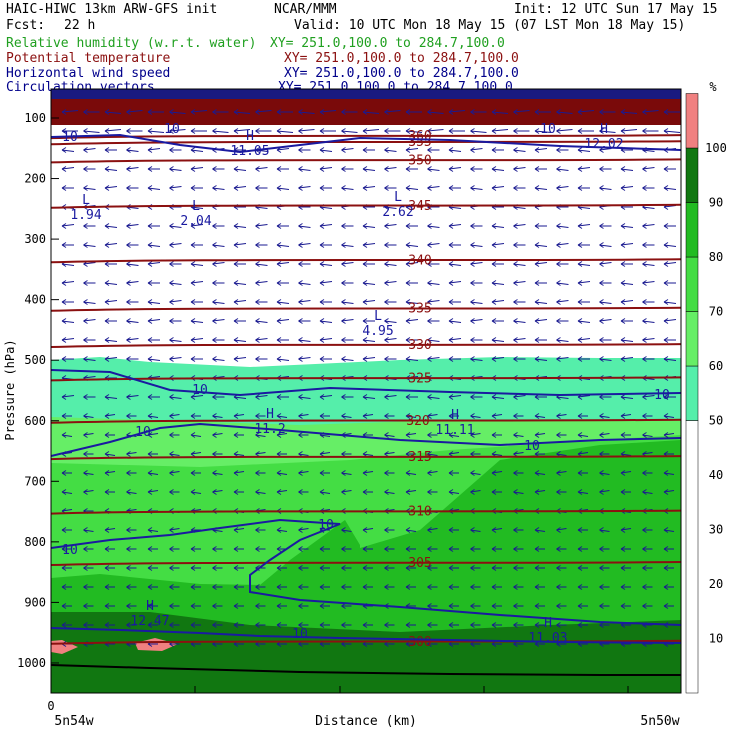  I want to click on theta-label: 310, so click(419, 512).